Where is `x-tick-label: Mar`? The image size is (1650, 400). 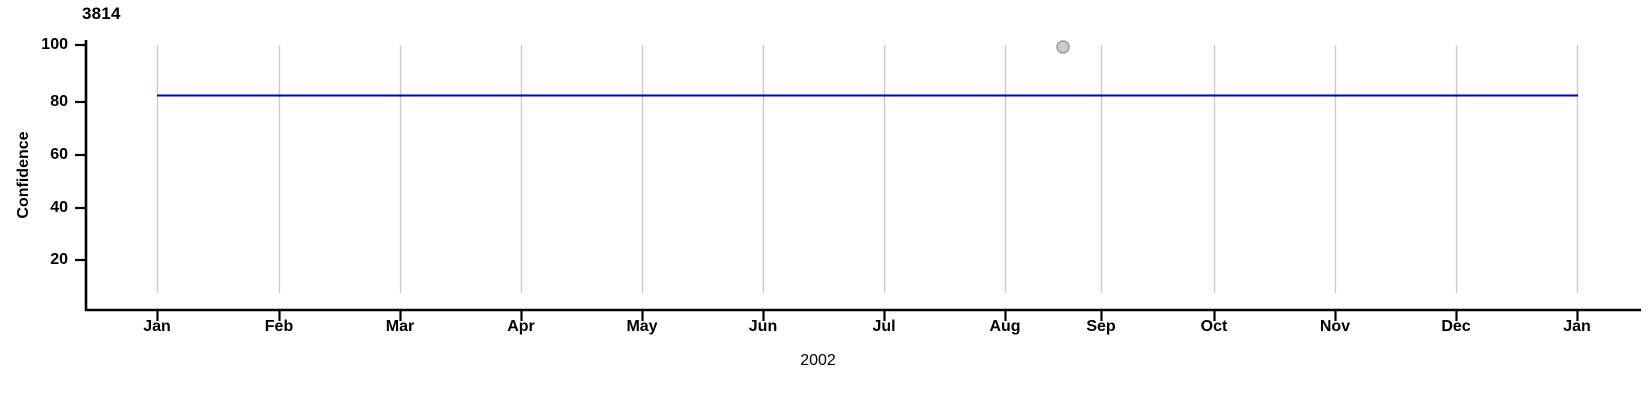
x-tick-label: Mar is located at coordinates (400, 326).